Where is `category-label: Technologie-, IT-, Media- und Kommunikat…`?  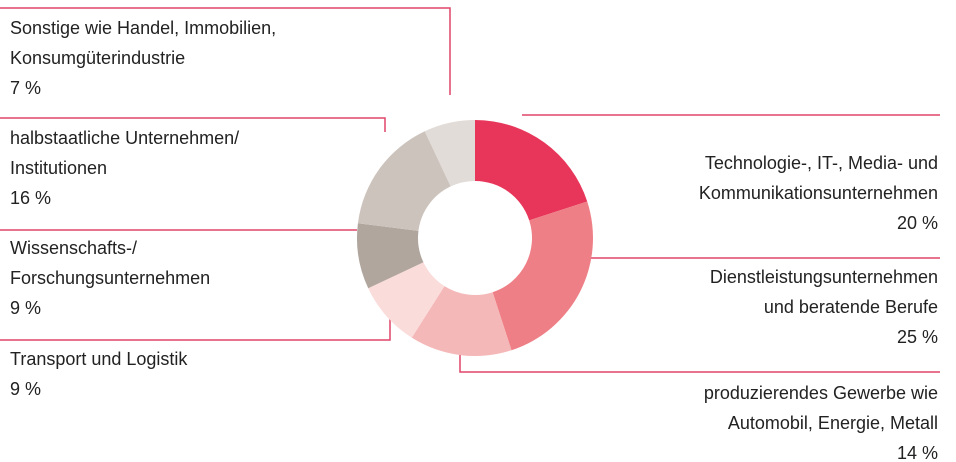
category-label: Technologie-, IT-, Media- und Kommunikat… is located at coordinates (818, 178).